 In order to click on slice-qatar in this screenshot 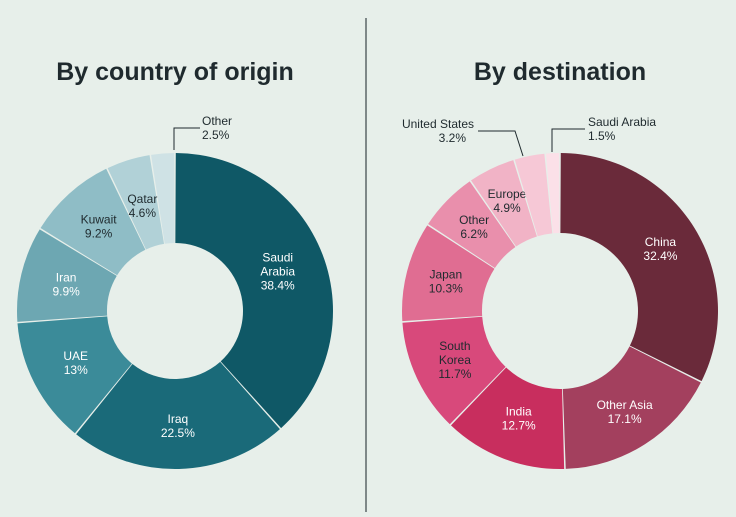, I will do `click(136, 202)`.